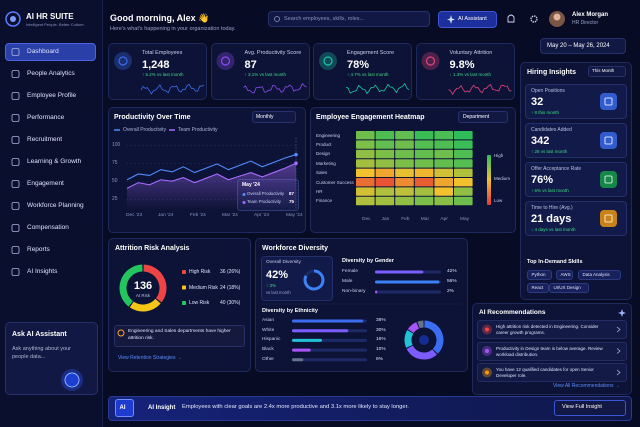 This screenshot has height=427, width=640. What do you see at coordinates (603, 70) in the screenshot?
I see `dropdown-label: This Month` at bounding box center [603, 70].